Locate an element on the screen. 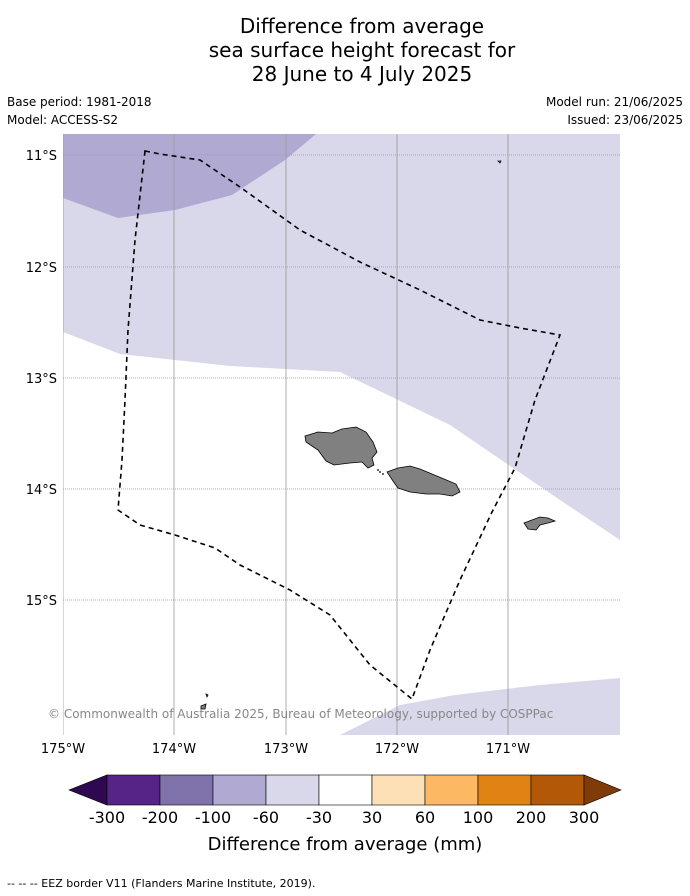 This screenshot has width=690, height=896. islet-dot is located at coordinates (207, 696).